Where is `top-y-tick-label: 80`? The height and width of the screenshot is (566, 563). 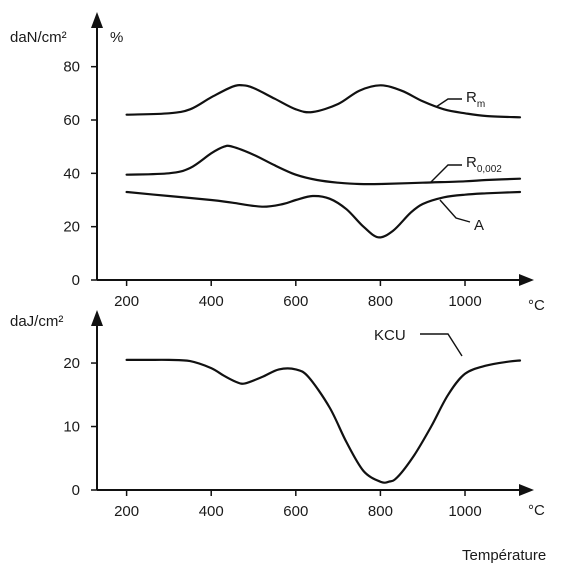 top-y-tick-label: 80 is located at coordinates (71, 67).